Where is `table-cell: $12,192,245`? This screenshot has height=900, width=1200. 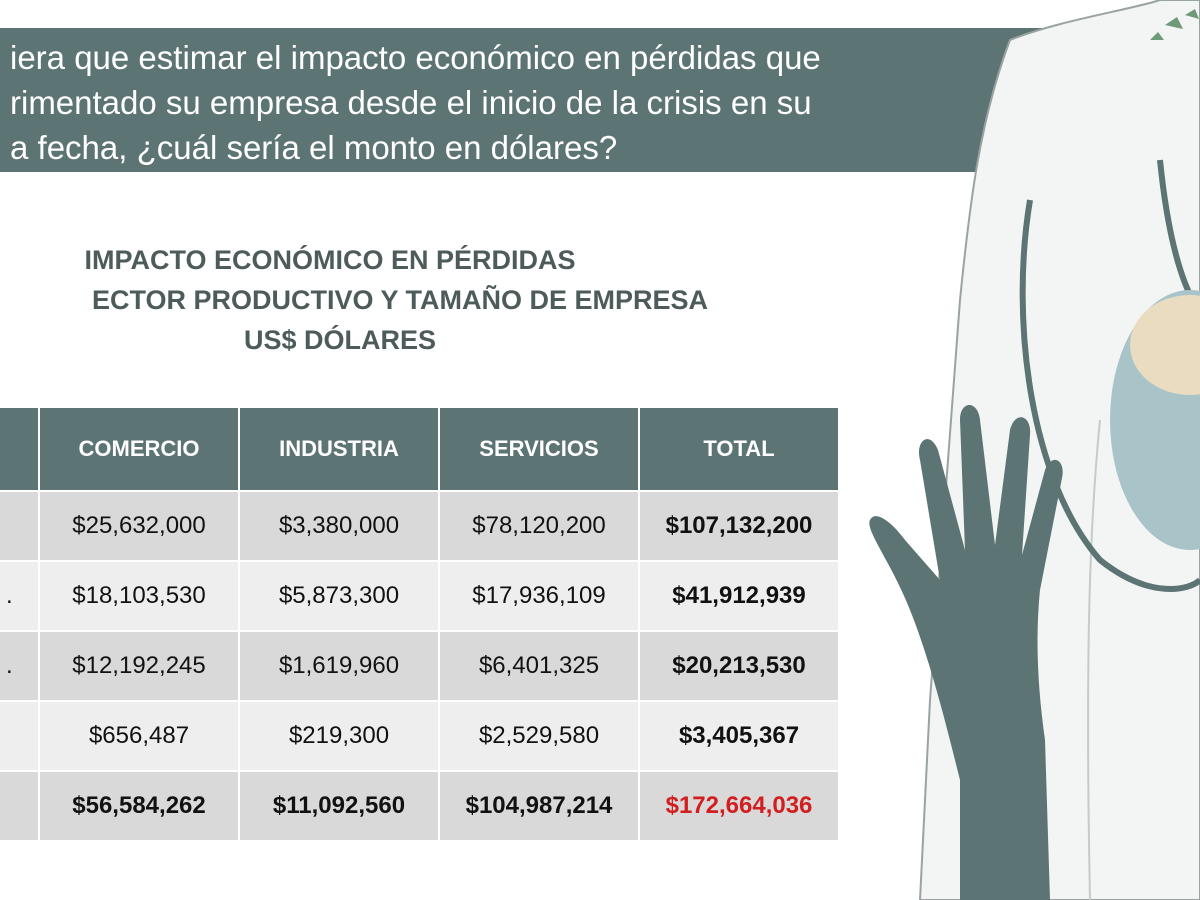
table-cell: $12,192,245 is located at coordinates (139, 666).